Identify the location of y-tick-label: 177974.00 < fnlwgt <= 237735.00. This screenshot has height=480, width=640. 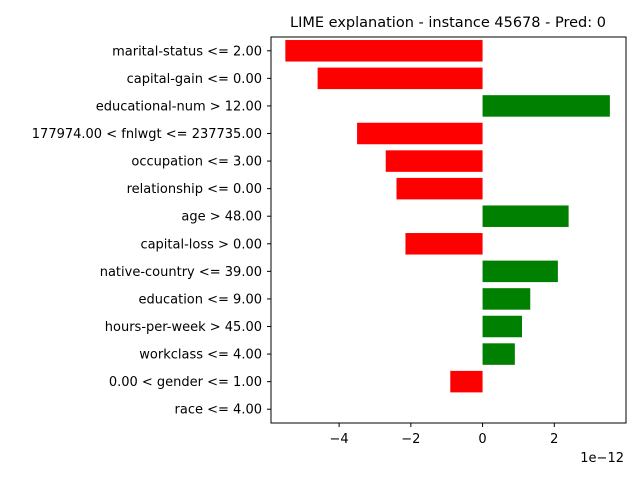
(147, 134).